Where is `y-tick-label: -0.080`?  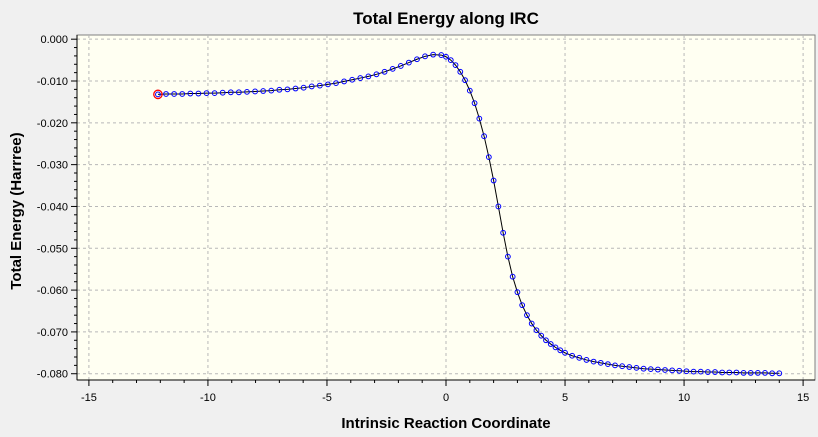 y-tick-label: -0.080 is located at coordinates (52, 375).